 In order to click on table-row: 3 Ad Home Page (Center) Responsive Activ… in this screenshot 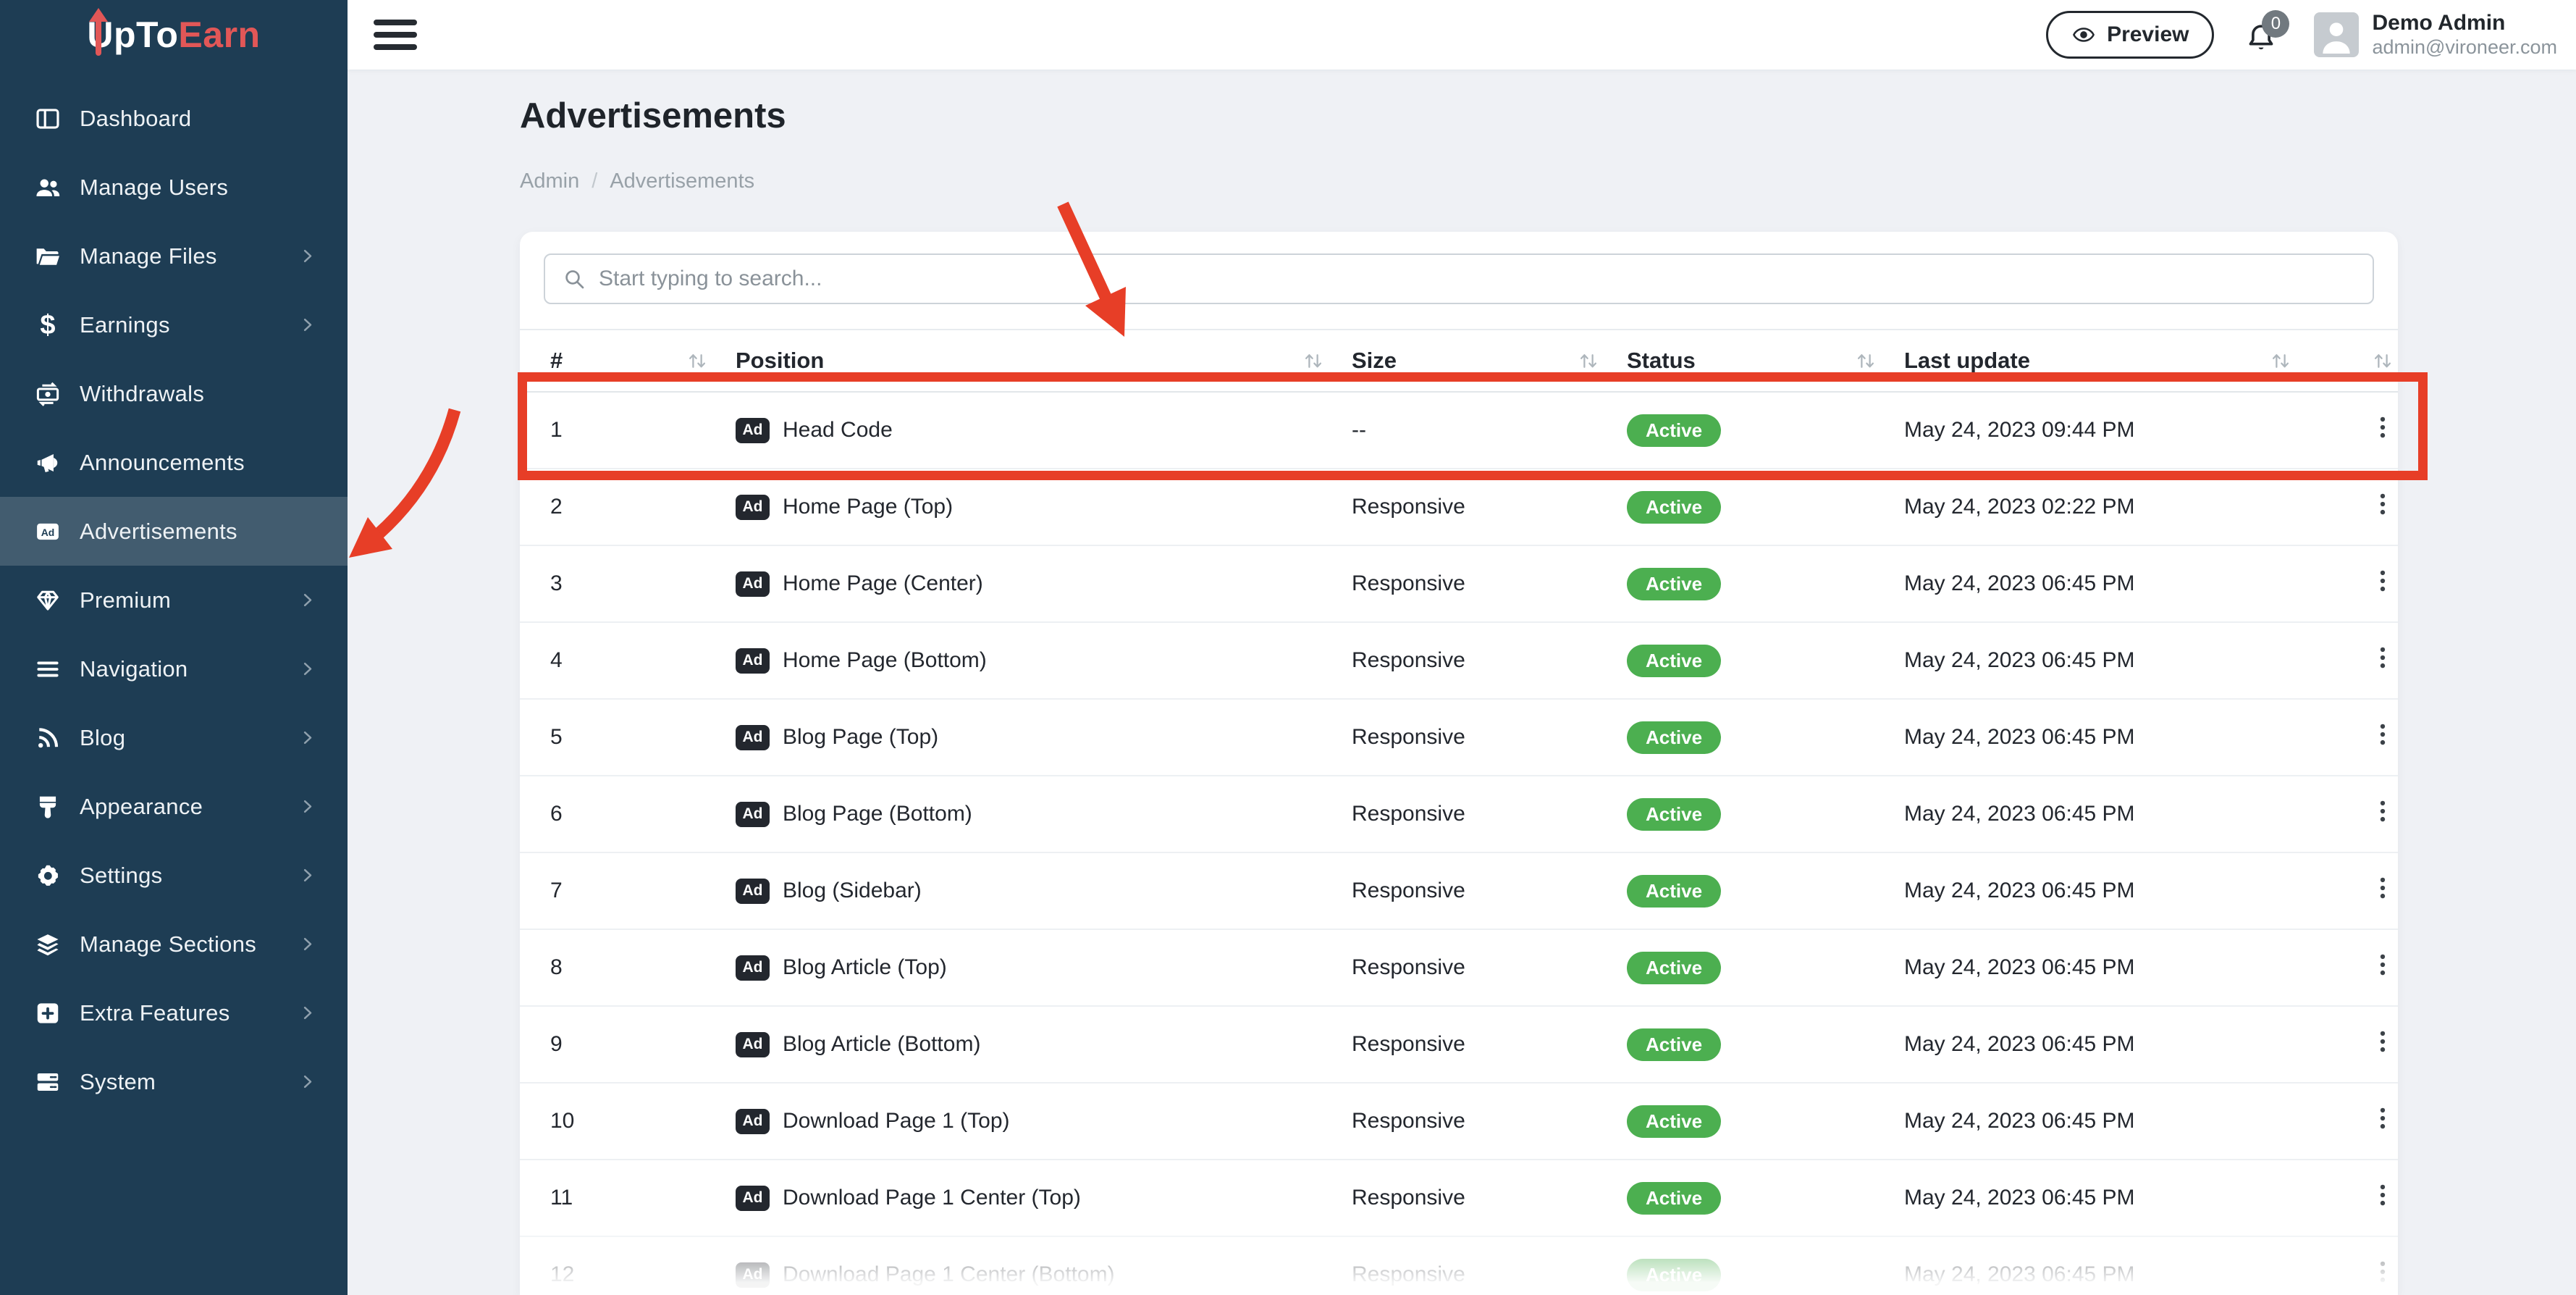, I will do `click(1459, 584)`.